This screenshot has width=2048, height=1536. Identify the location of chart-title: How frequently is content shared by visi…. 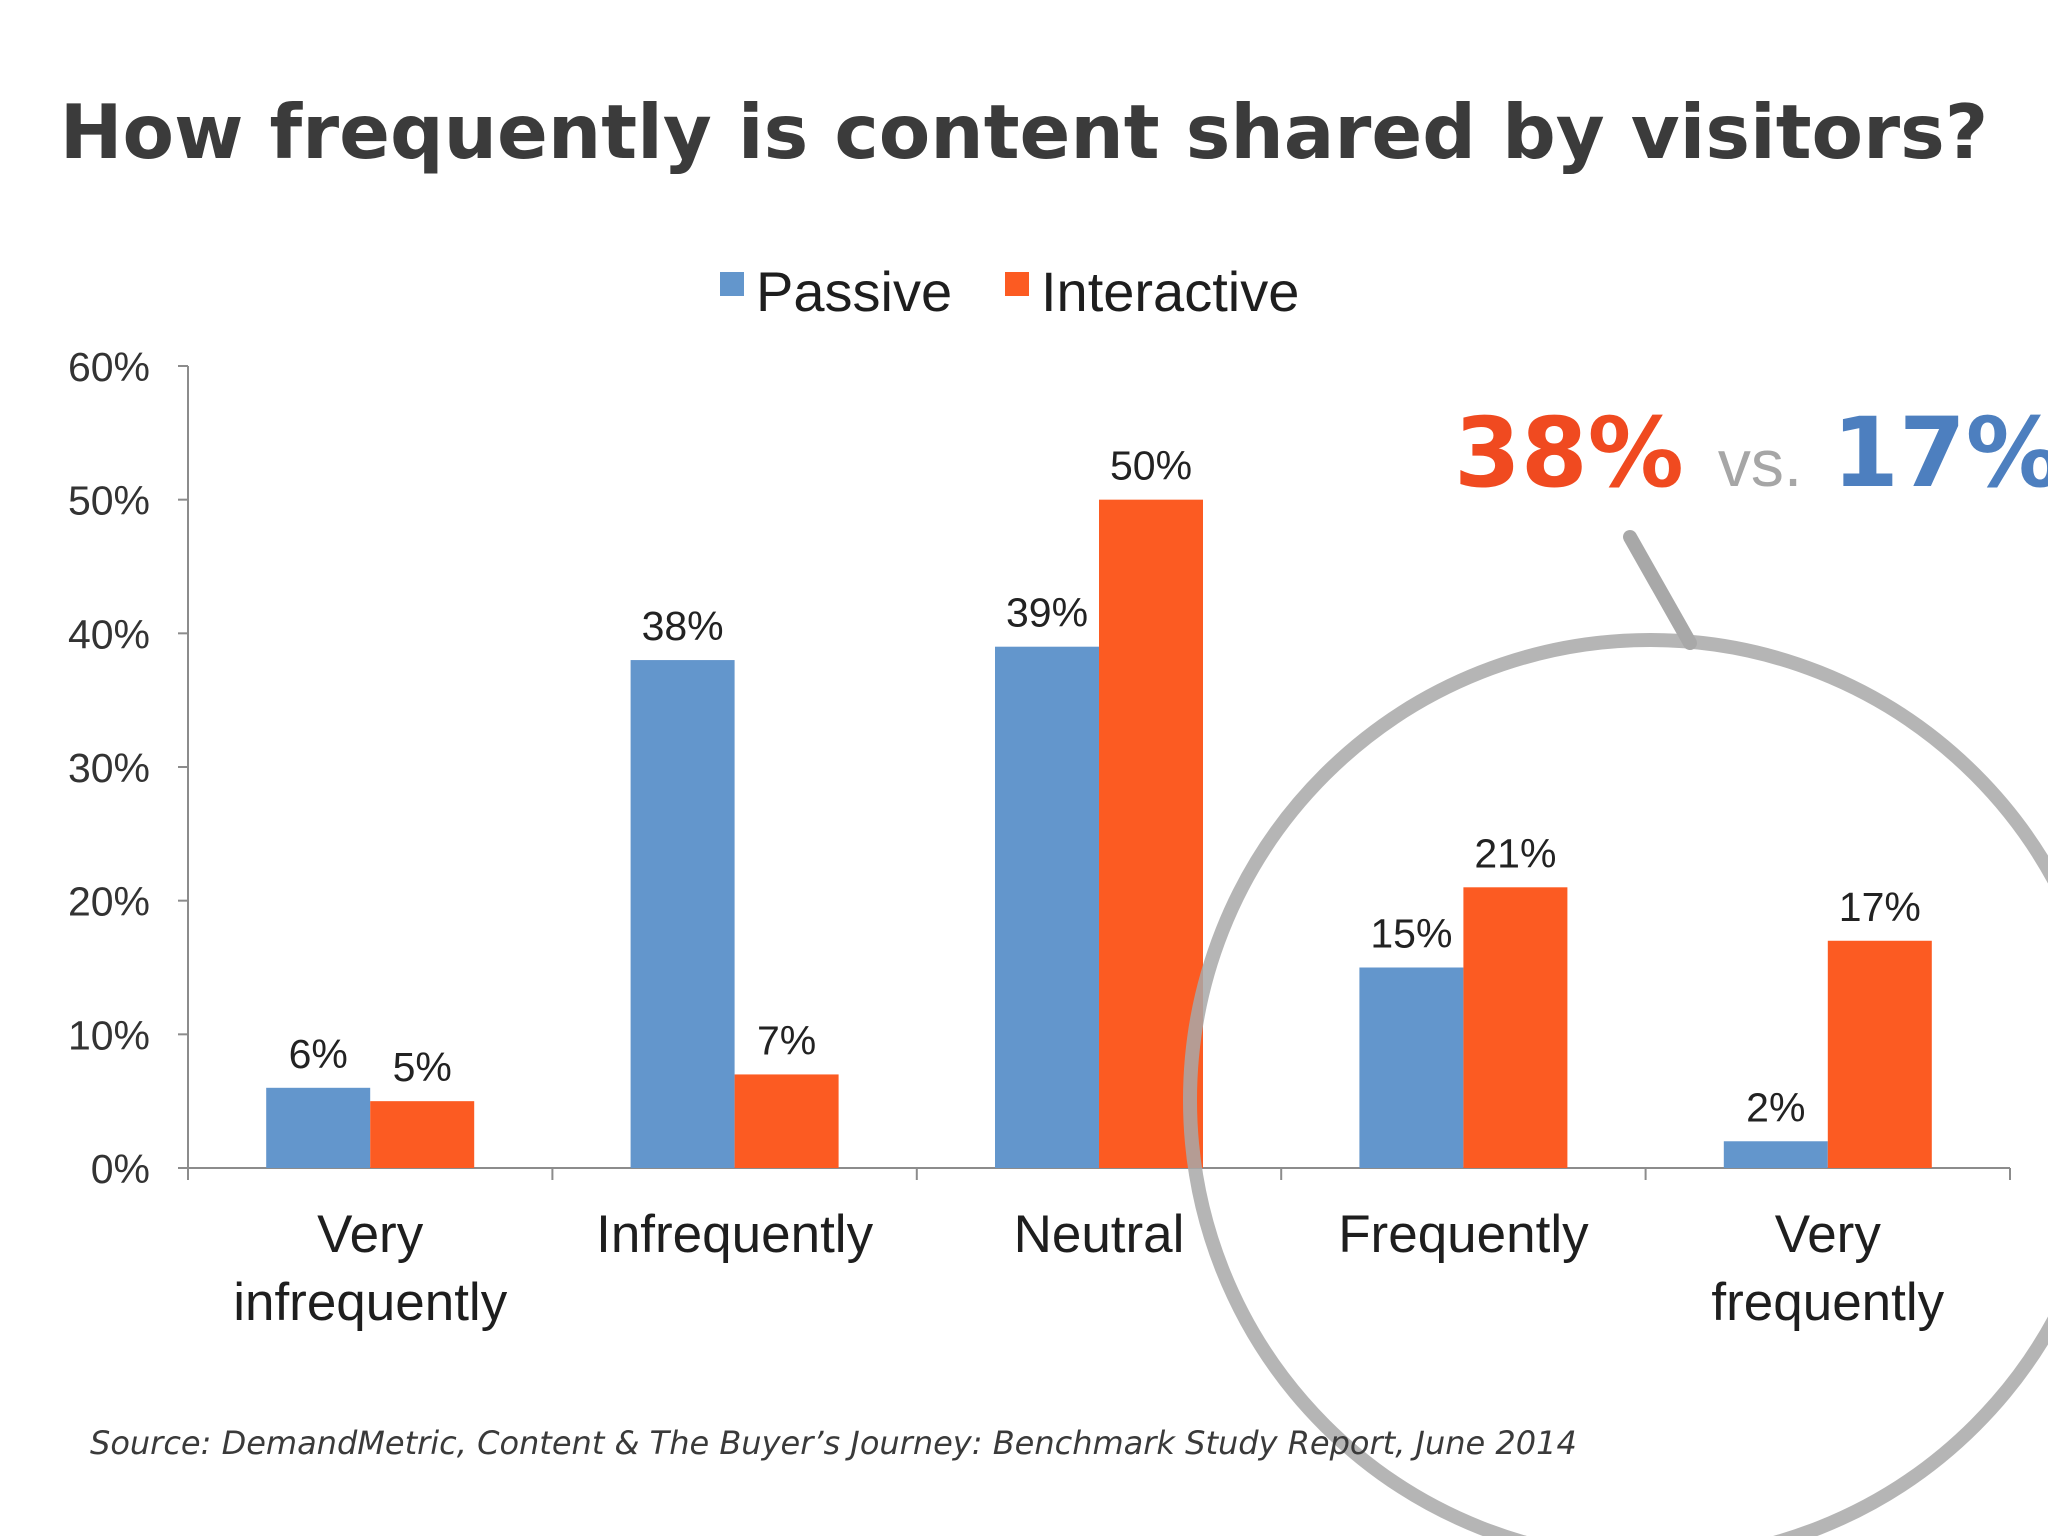
(1024, 132).